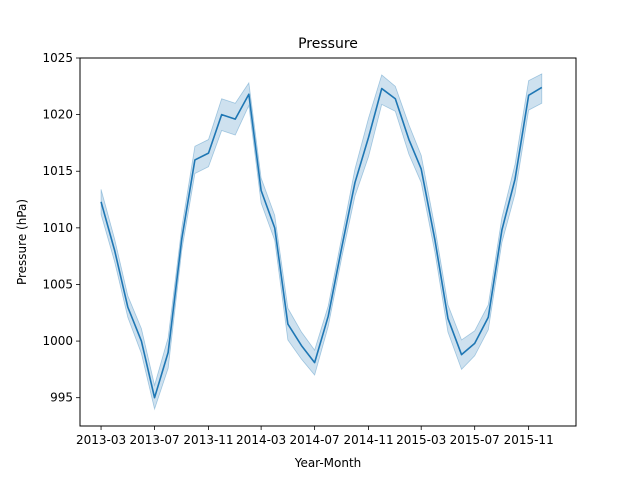 Image resolution: width=640 pixels, height=480 pixels. What do you see at coordinates (57, 341) in the screenshot?
I see `y-tick-label: 1000` at bounding box center [57, 341].